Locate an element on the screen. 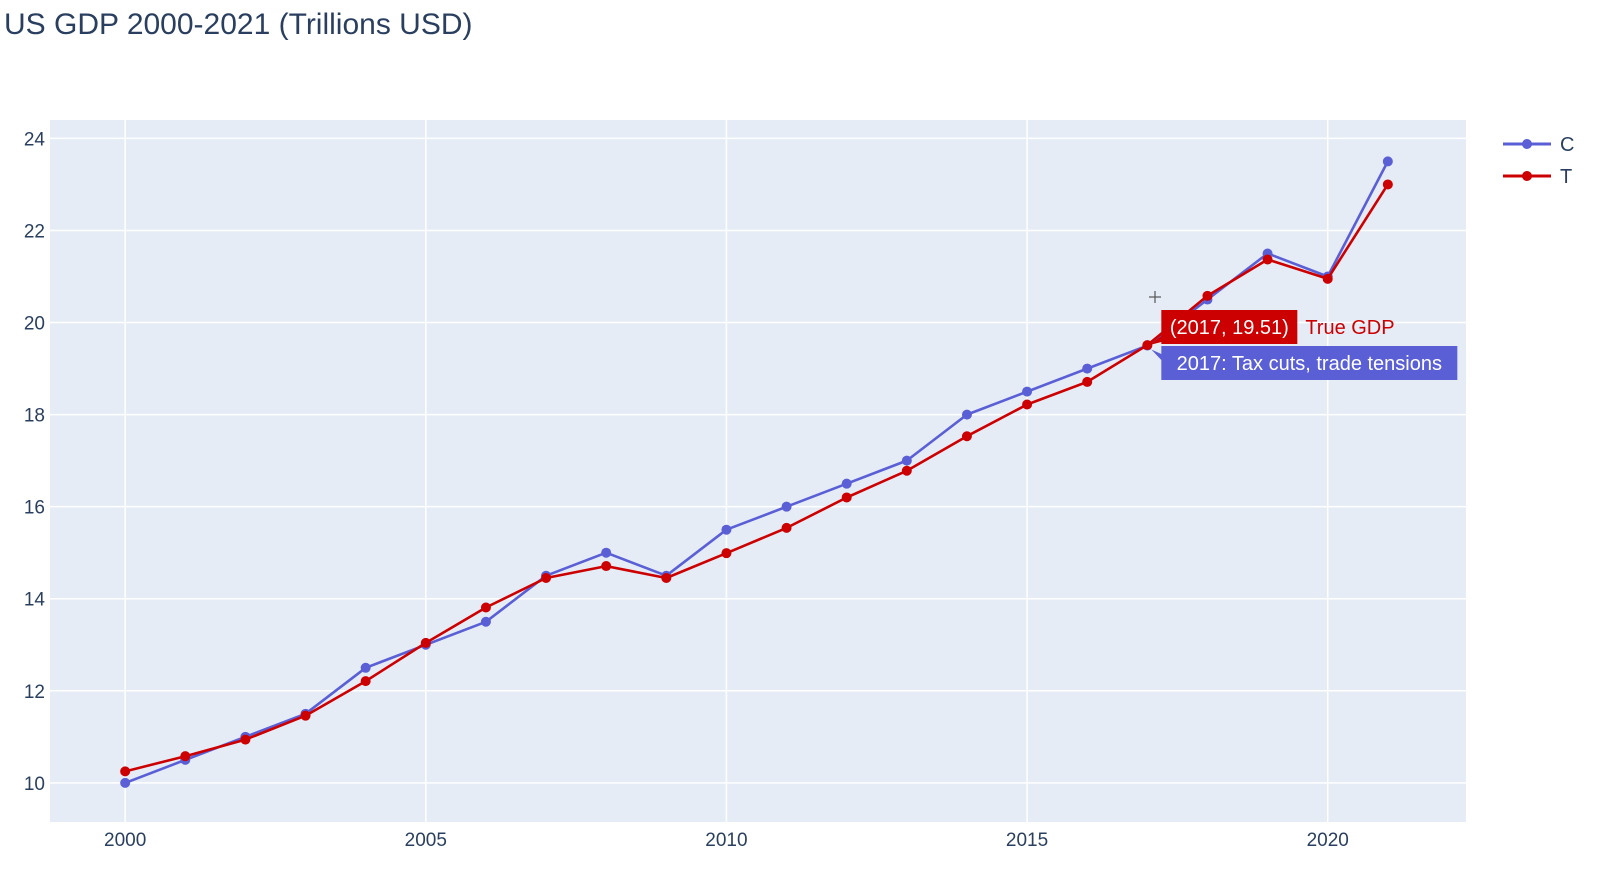  hover-tooltip-true-gdp-box is located at coordinates (1223, 328).